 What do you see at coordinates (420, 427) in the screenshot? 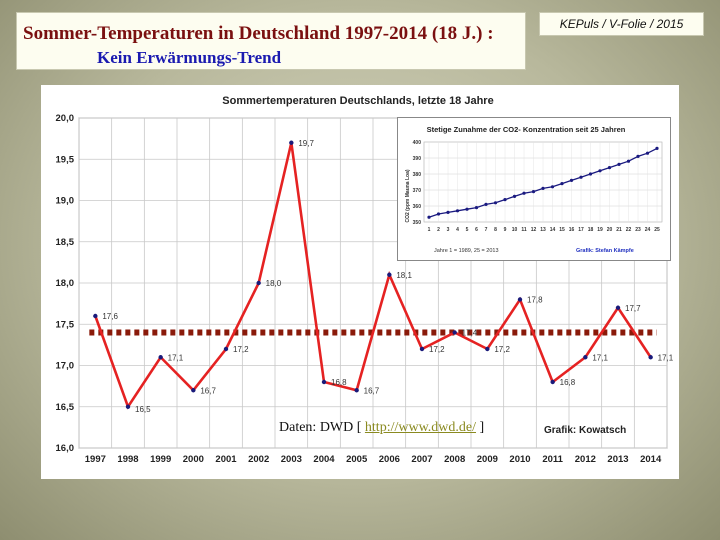
I see `source-link: http://www.dwd.de/` at bounding box center [420, 427].